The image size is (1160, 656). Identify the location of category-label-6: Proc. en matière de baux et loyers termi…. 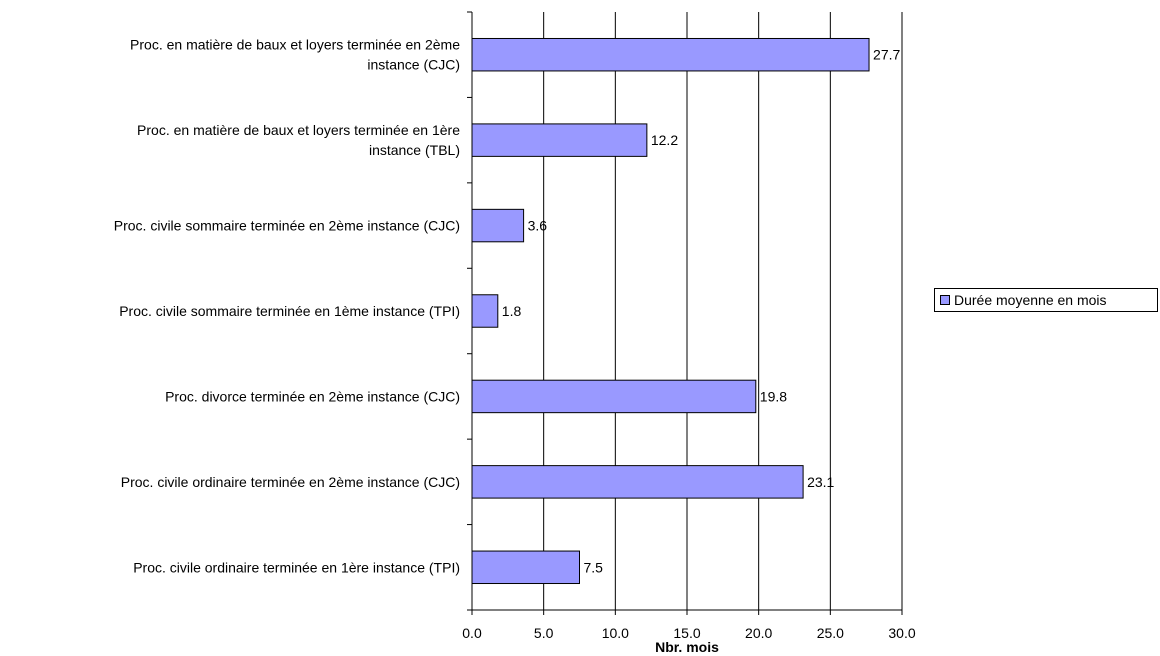
(295, 55).